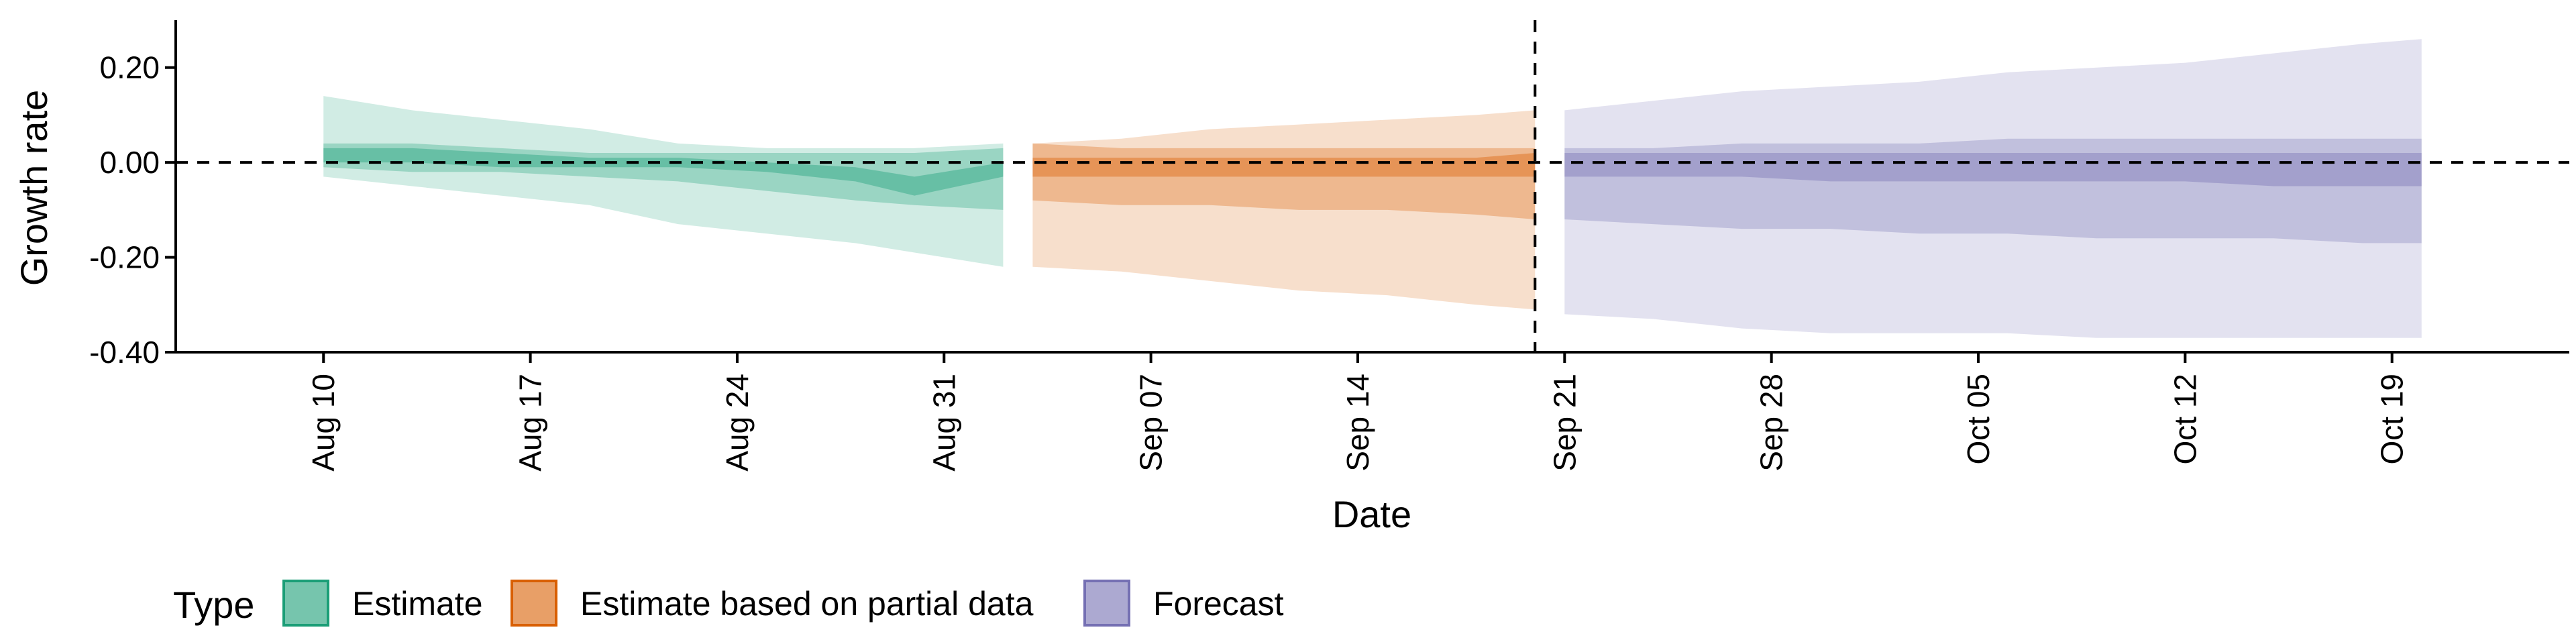  I want to click on legend-swatch-forecast, so click(1106, 603).